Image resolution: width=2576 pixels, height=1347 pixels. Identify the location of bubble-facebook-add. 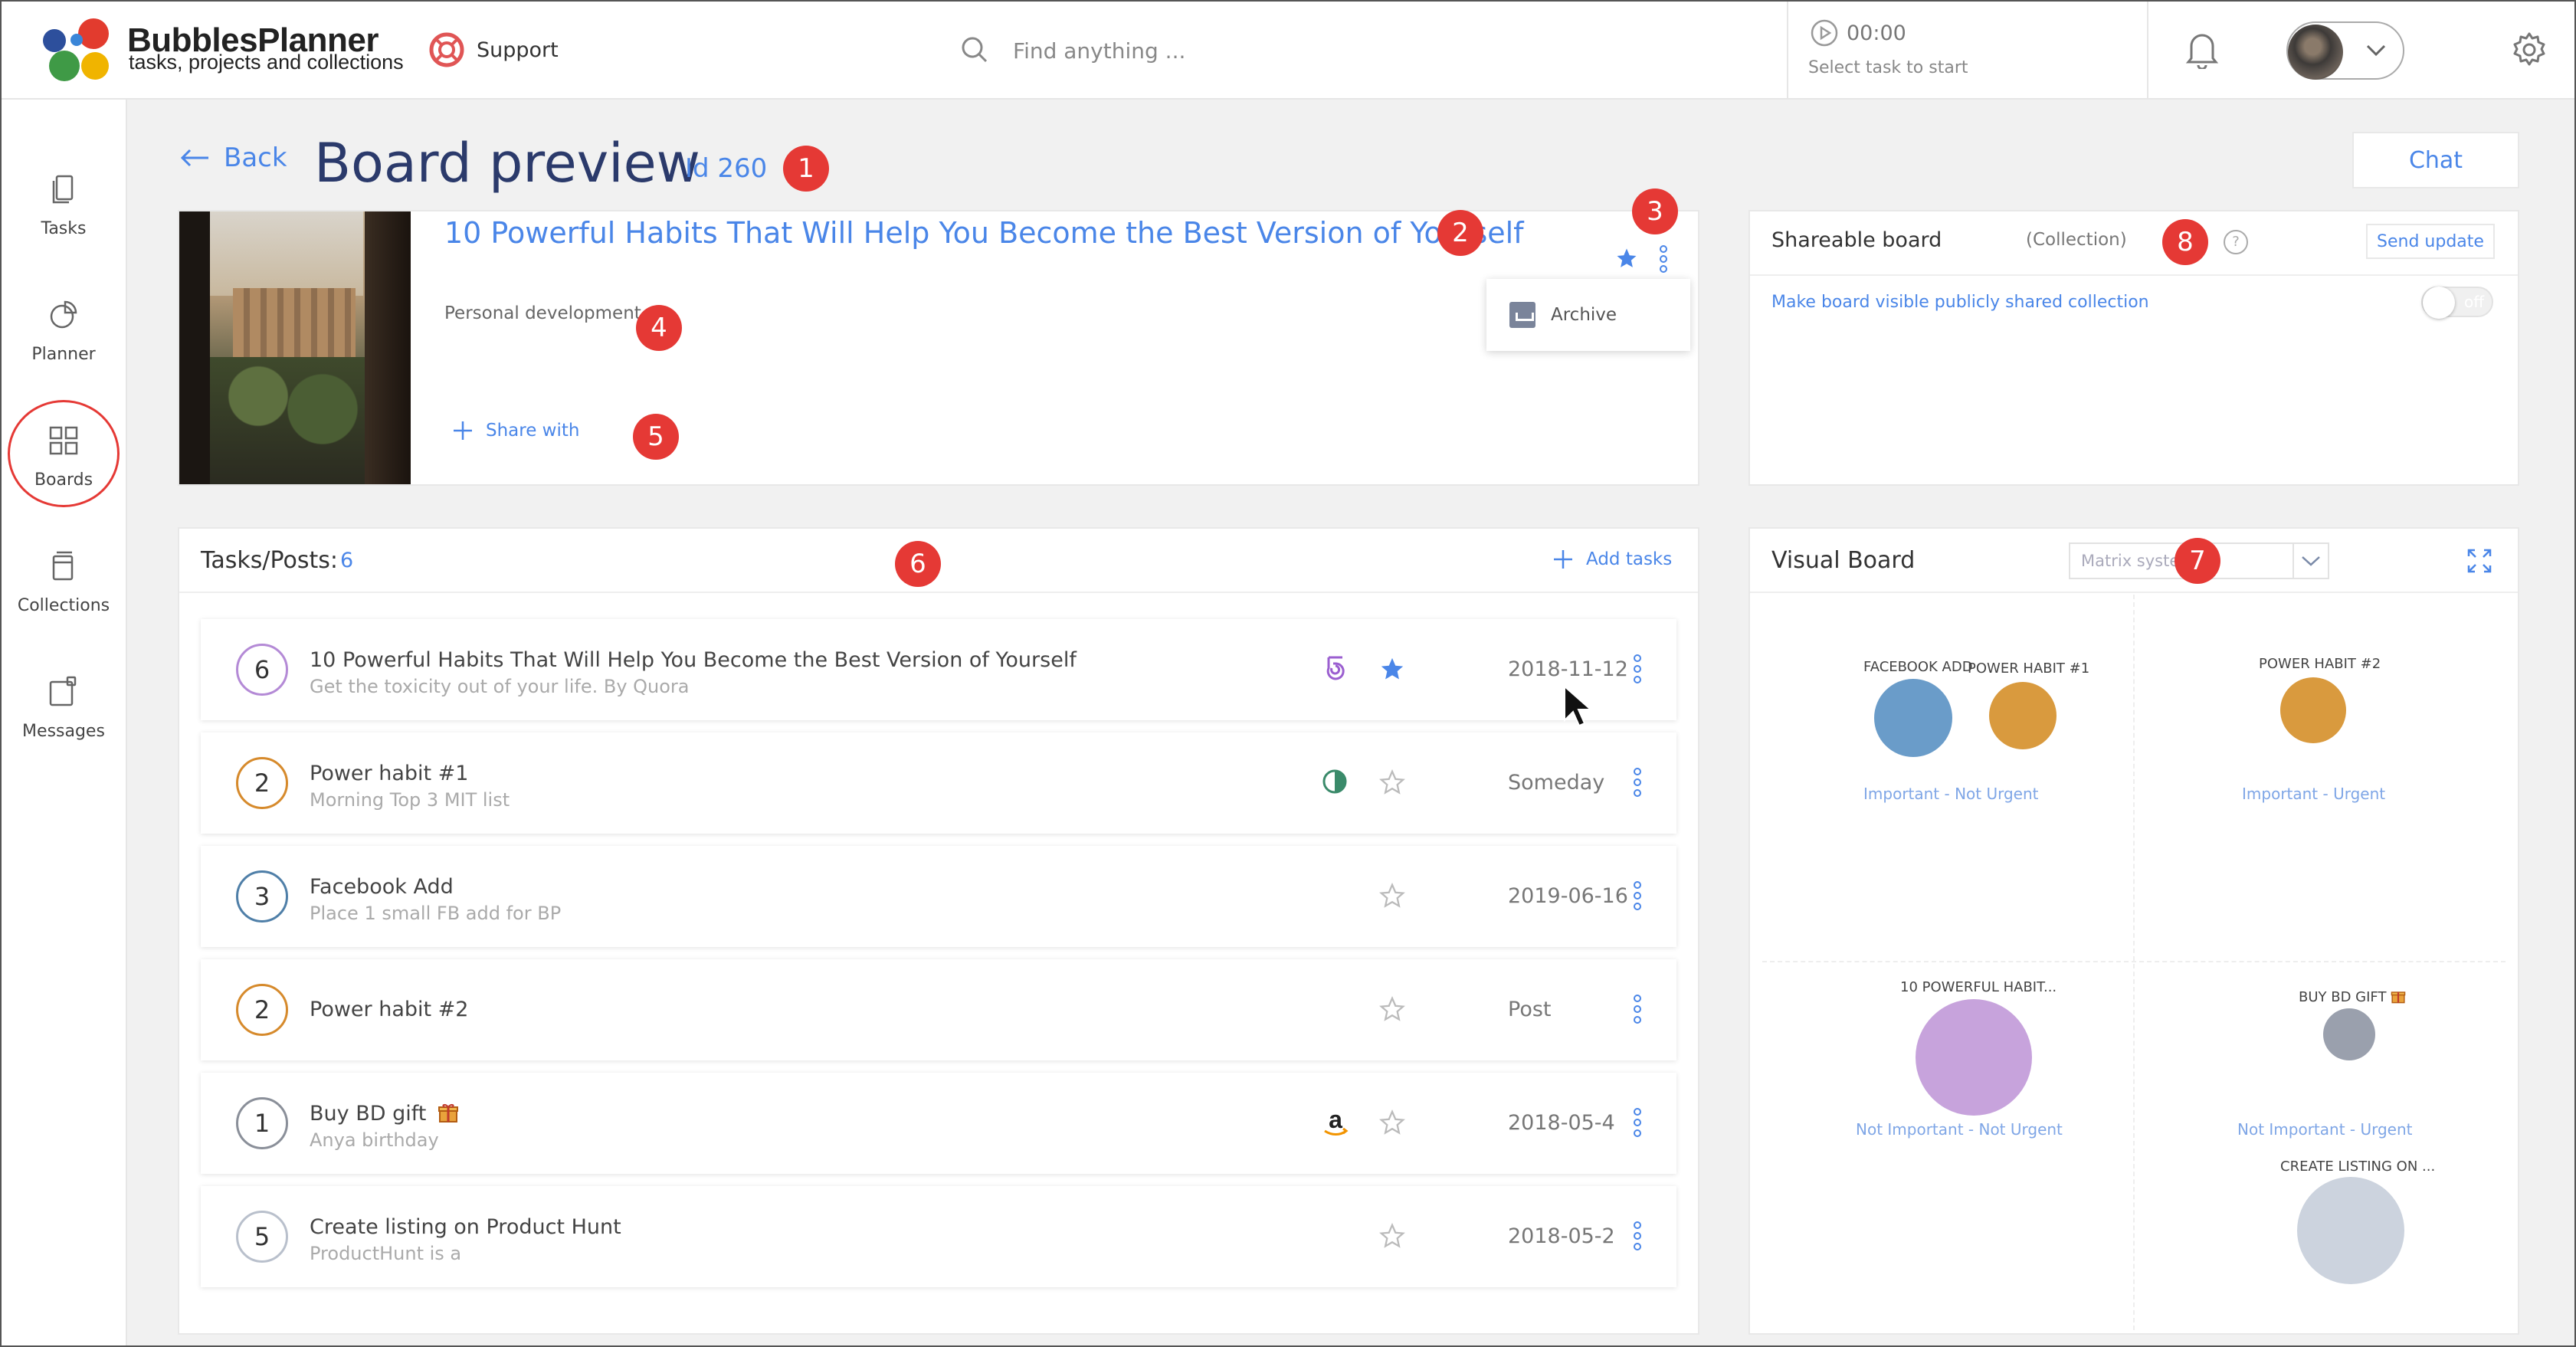
(1913, 718).